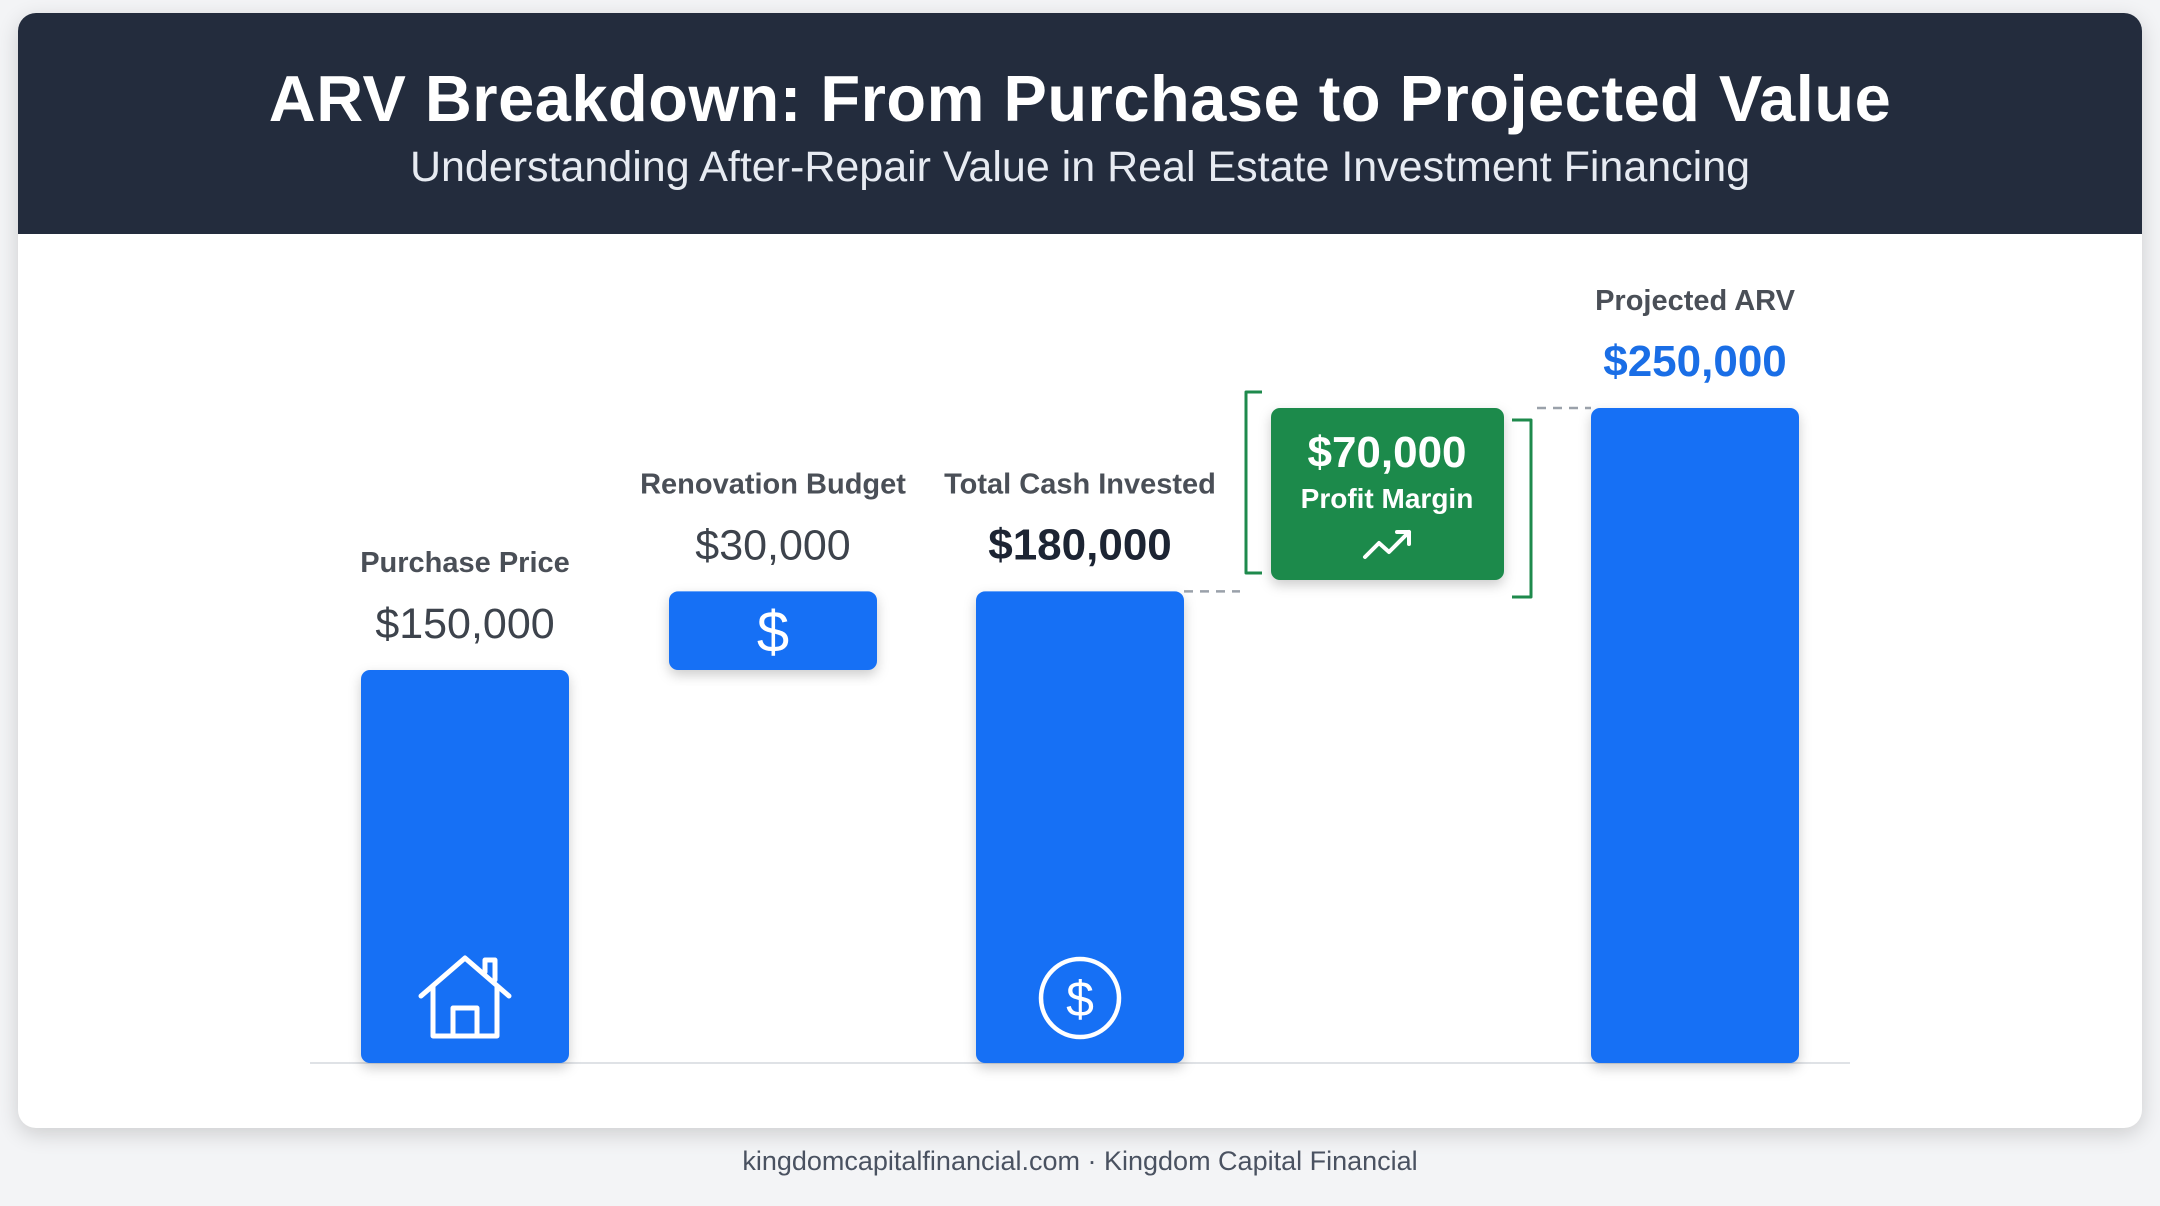 The image size is (2160, 1206). What do you see at coordinates (1695, 301) in the screenshot?
I see `category-label: Projected ARV` at bounding box center [1695, 301].